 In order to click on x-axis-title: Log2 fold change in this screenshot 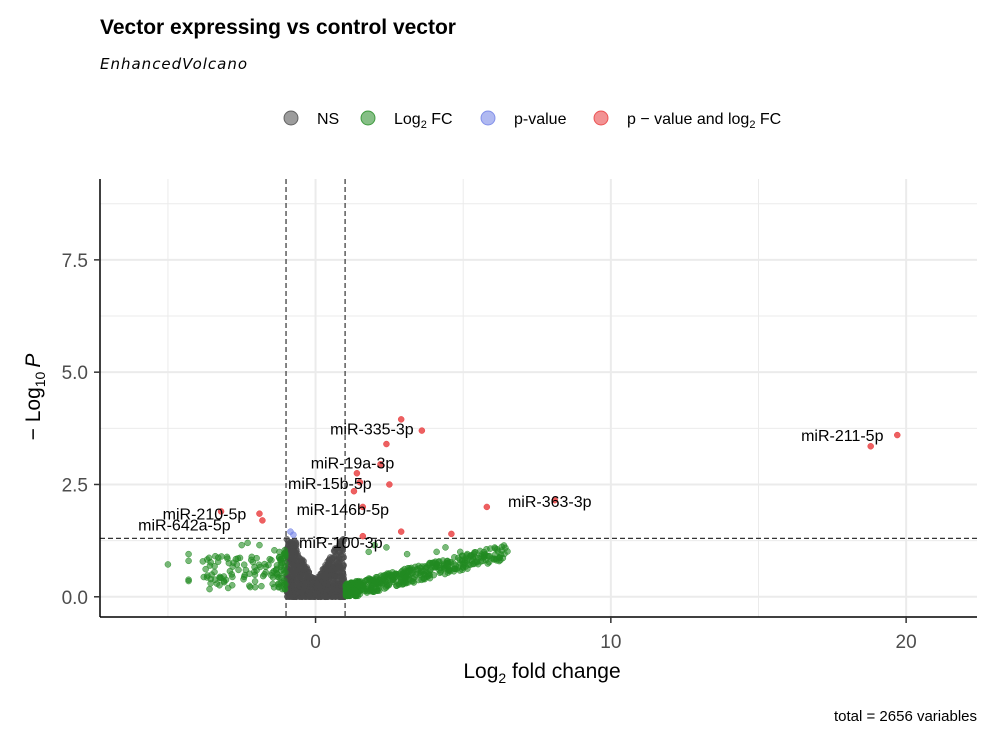, I will do `click(541, 673)`.